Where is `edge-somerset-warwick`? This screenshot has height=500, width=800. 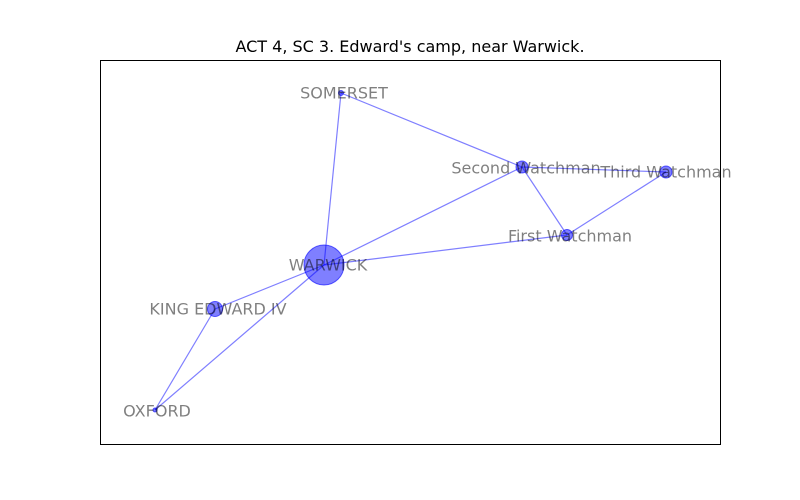
edge-somerset-warwick is located at coordinates (332, 179).